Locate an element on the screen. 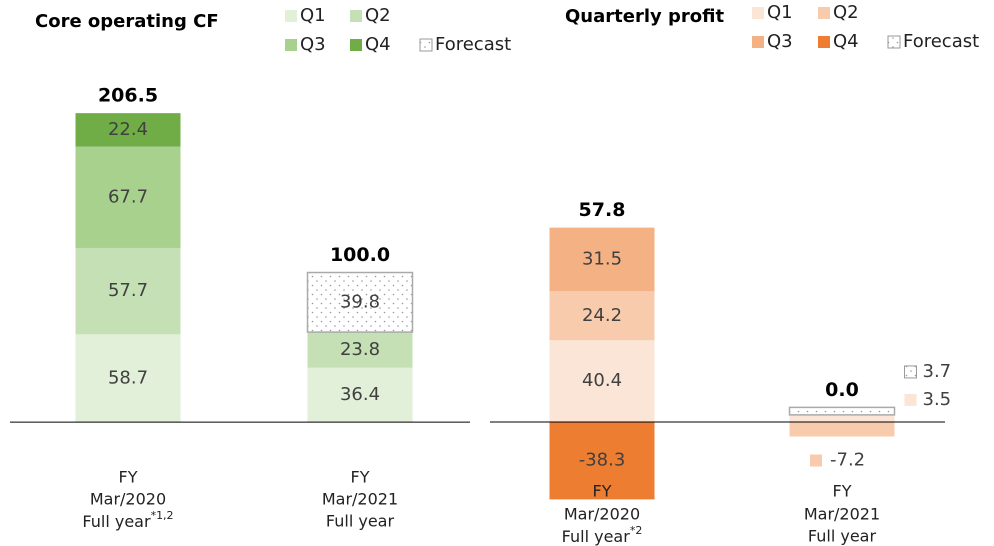 This screenshot has height=546, width=994. chart-title: Core operating CF is located at coordinates (127, 21).